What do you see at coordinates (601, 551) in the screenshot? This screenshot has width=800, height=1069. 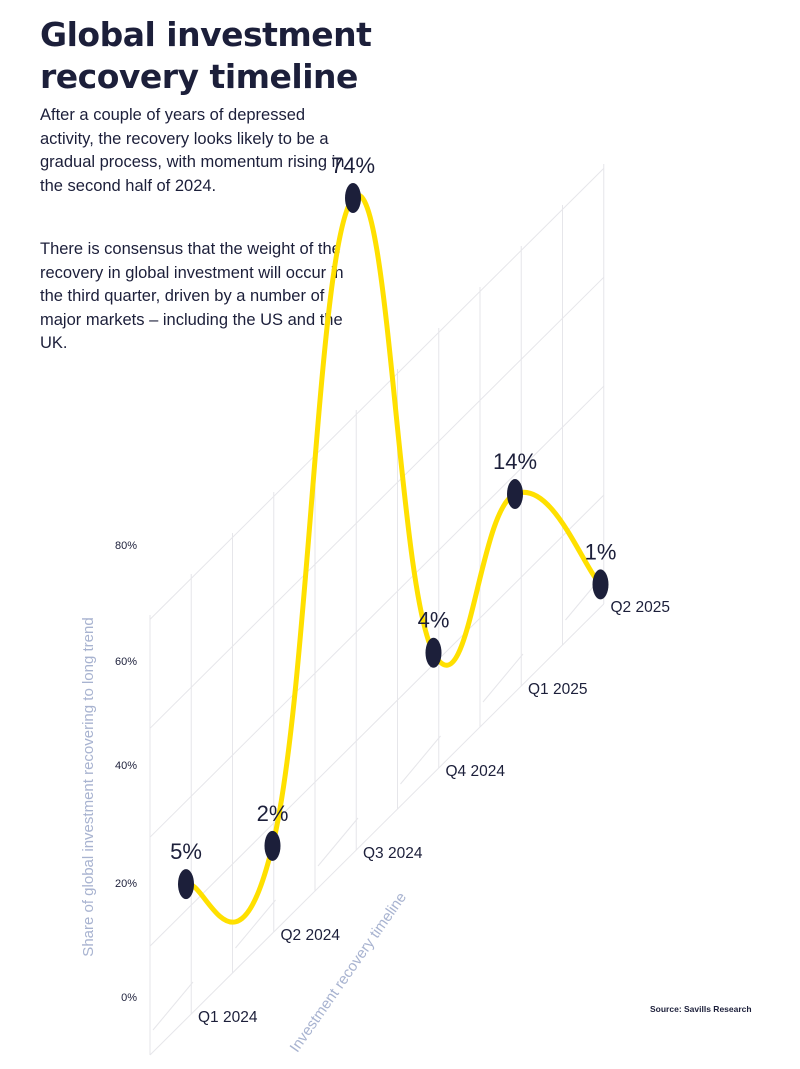 I see `data-label: 1%` at bounding box center [601, 551].